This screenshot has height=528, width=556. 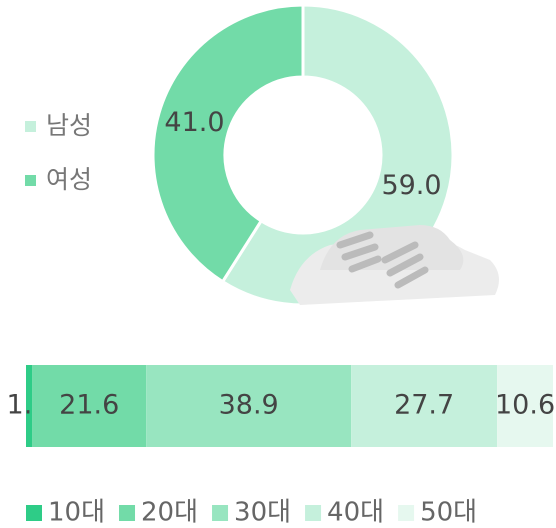 I want to click on donut-slice, so click(x=228, y=143).